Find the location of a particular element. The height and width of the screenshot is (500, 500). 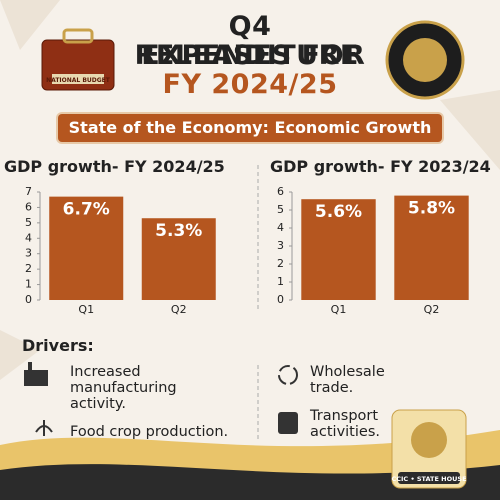

value-label: 6.7% is located at coordinates (86, 210).